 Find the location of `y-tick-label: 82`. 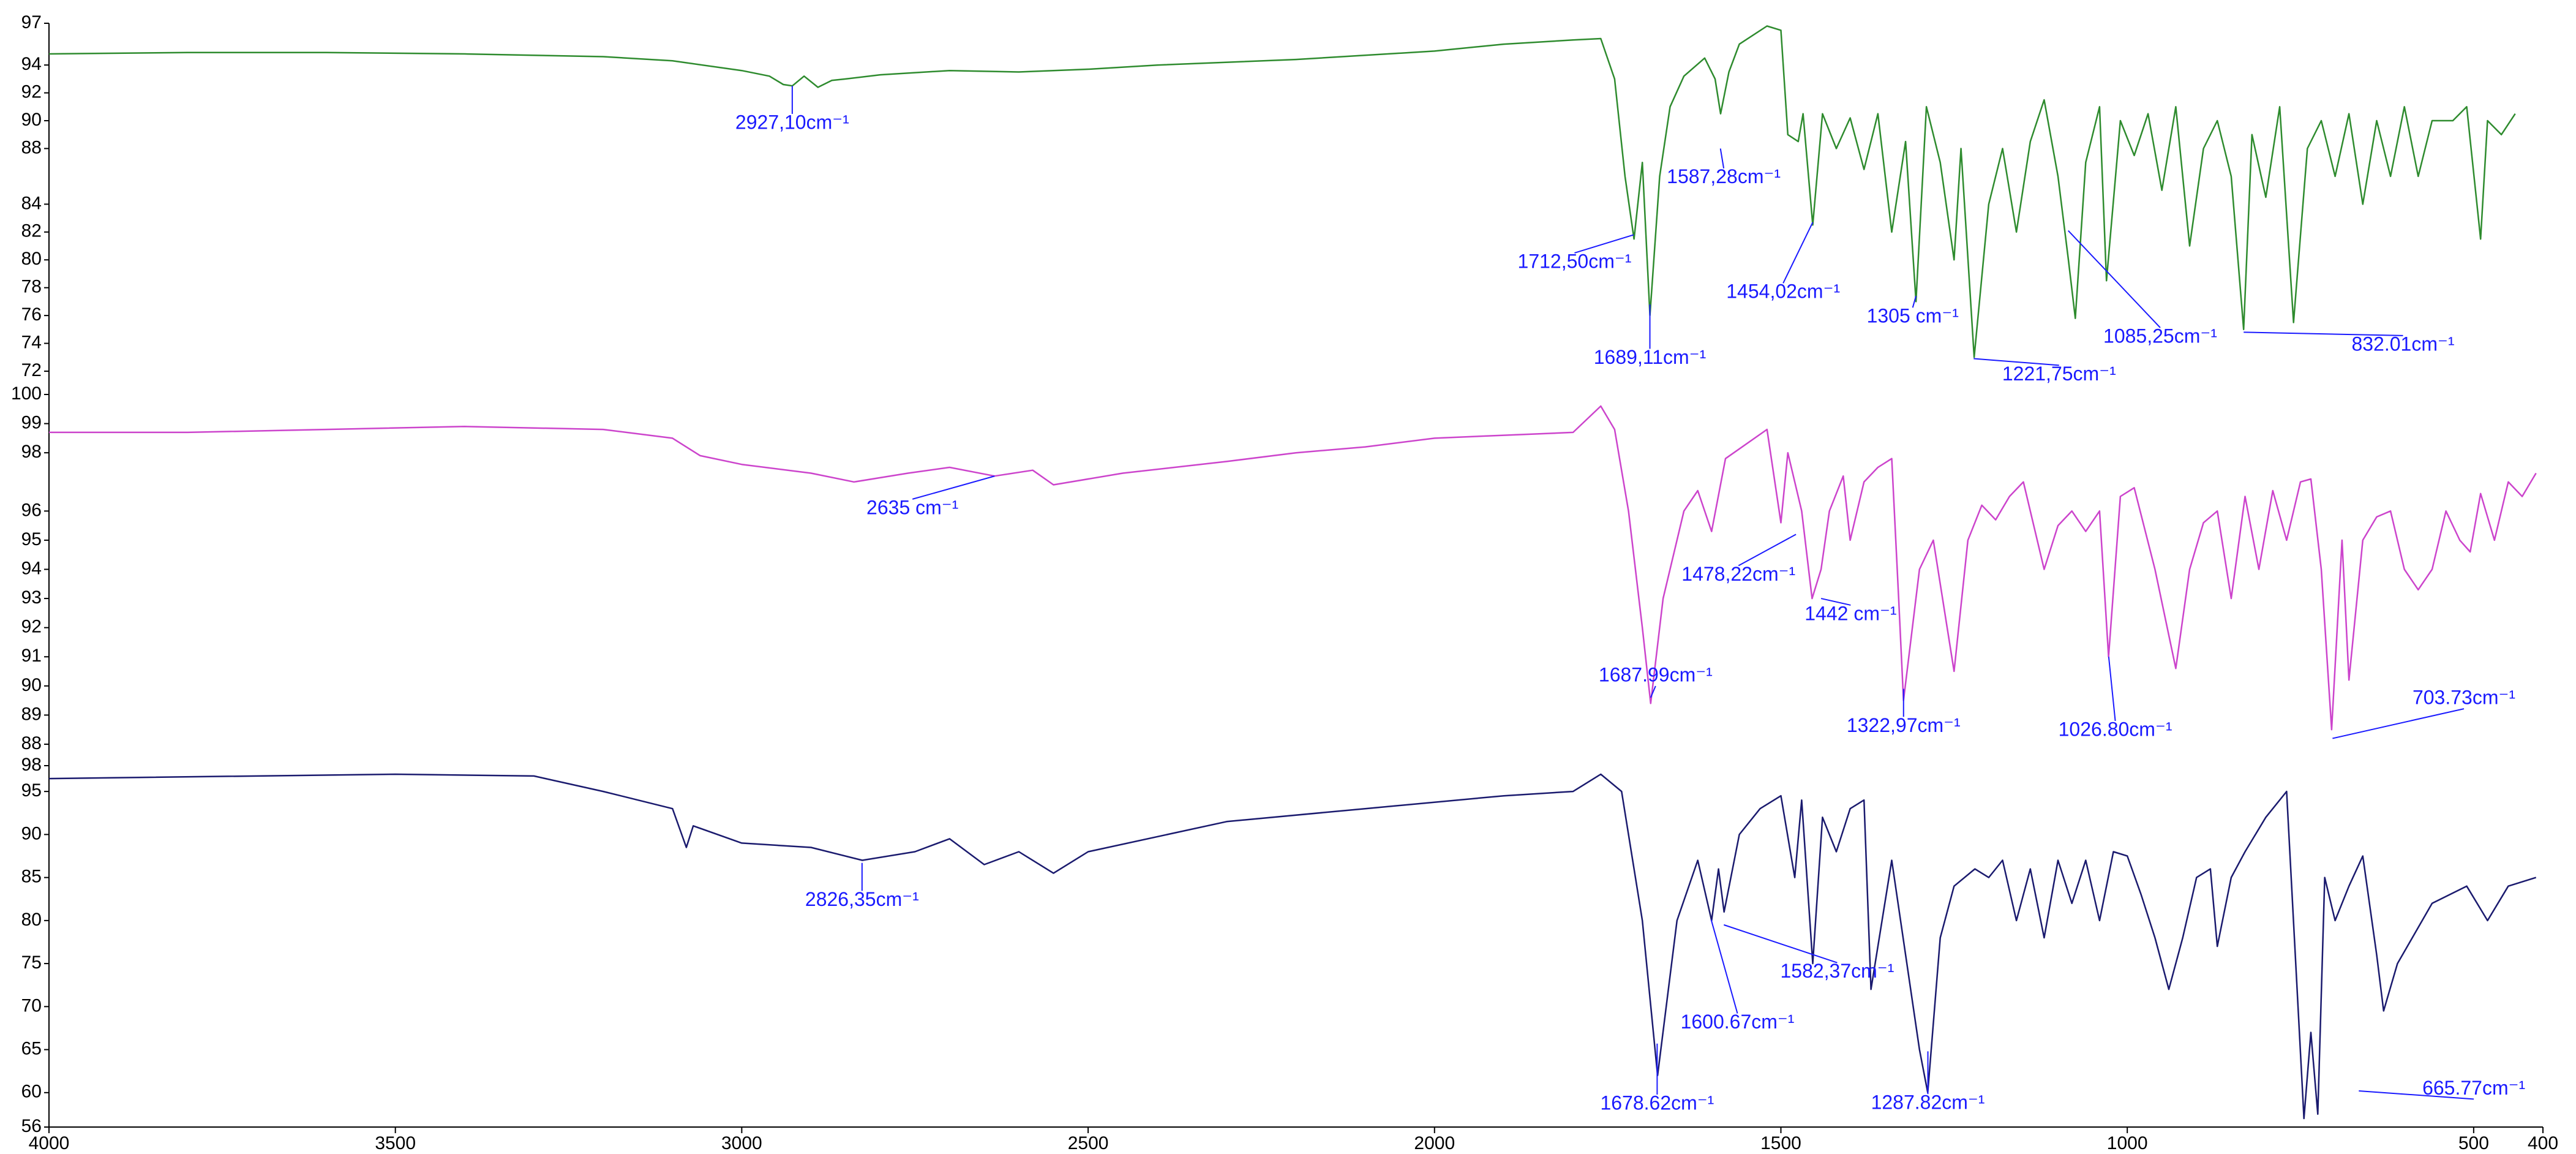

y-tick-label: 82 is located at coordinates (31, 231).